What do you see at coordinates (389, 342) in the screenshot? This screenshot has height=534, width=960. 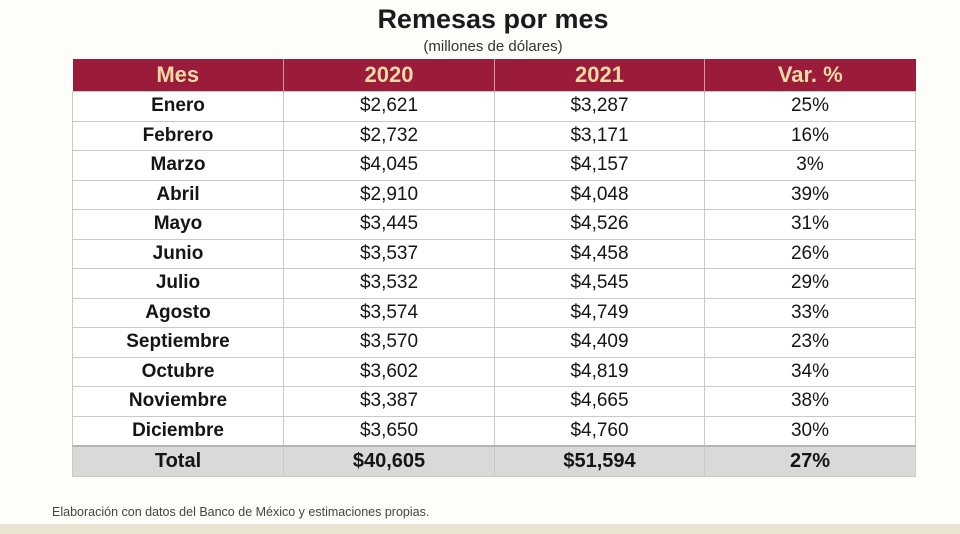 I see `value-2020-cell: $3,570` at bounding box center [389, 342].